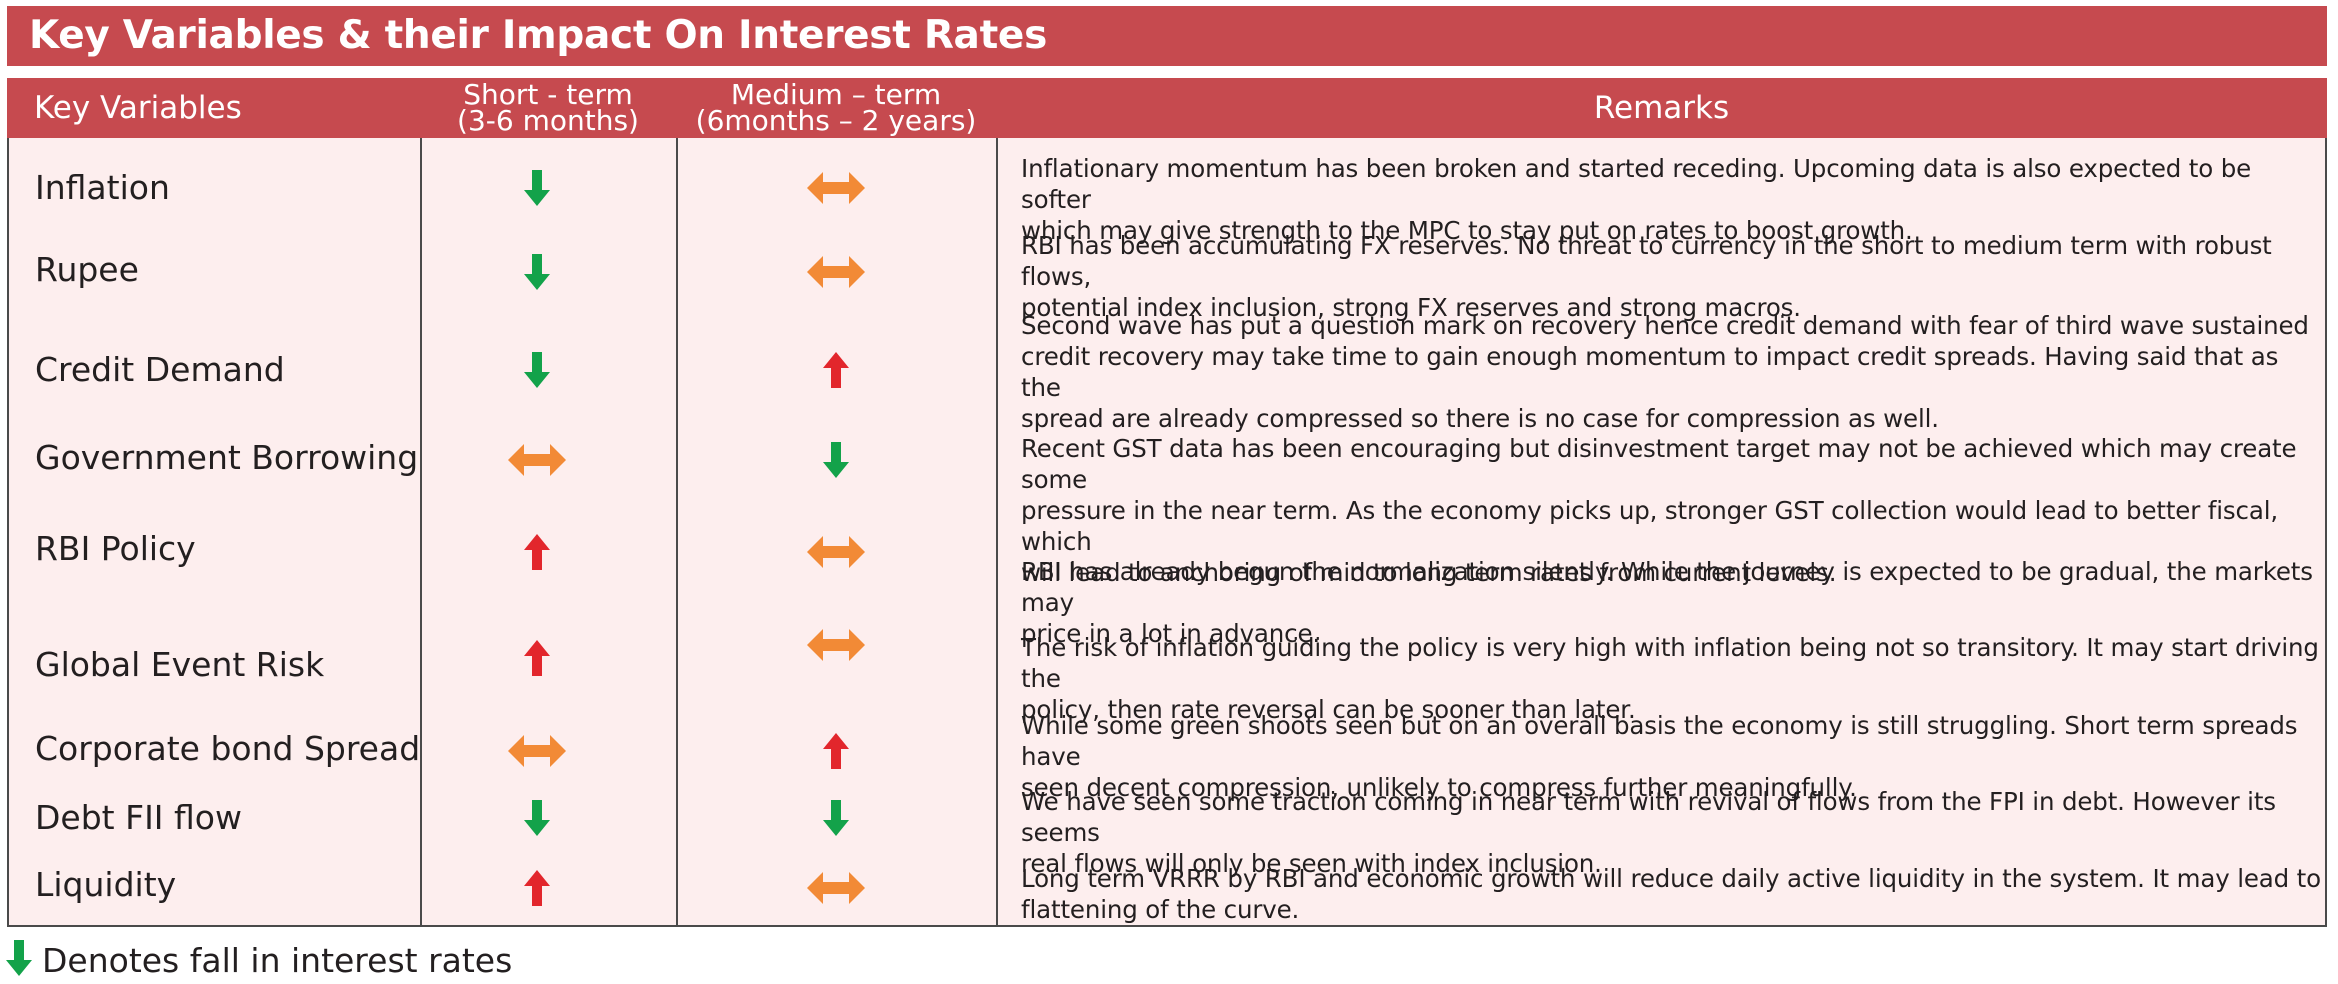  I want to click on header-medium-term: Medium – term (6months – 2 years), so click(836, 108).